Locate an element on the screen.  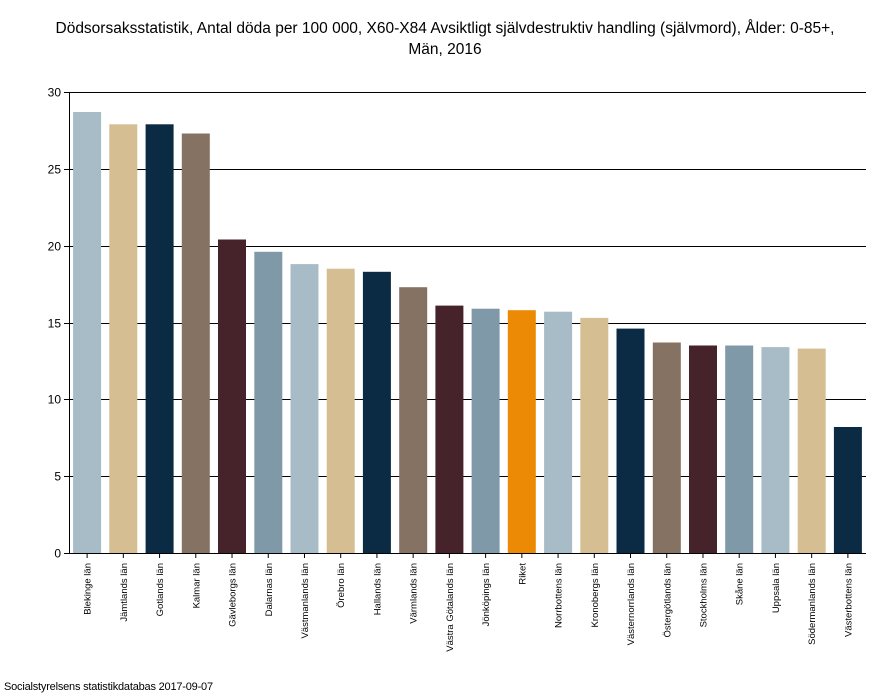
x-tick-label: Värmlands län is located at coordinates (414, 593).